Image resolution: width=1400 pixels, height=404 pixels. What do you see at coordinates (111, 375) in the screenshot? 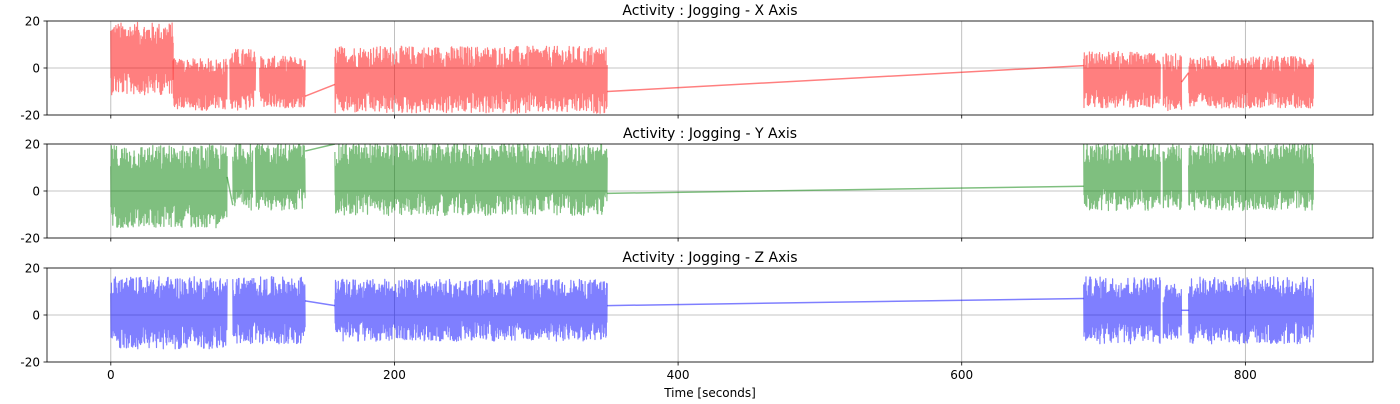
I see `x-tick-label: 0` at bounding box center [111, 375].